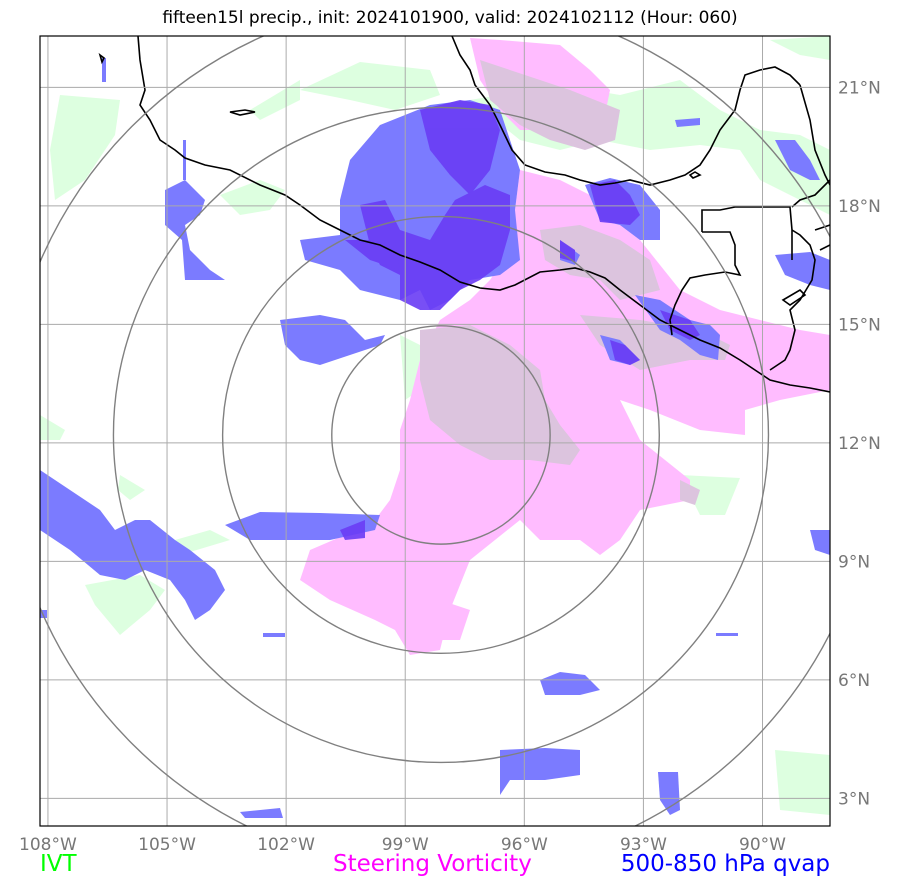  I want to click on longitude-tick-label: 105°W, so click(167, 845).